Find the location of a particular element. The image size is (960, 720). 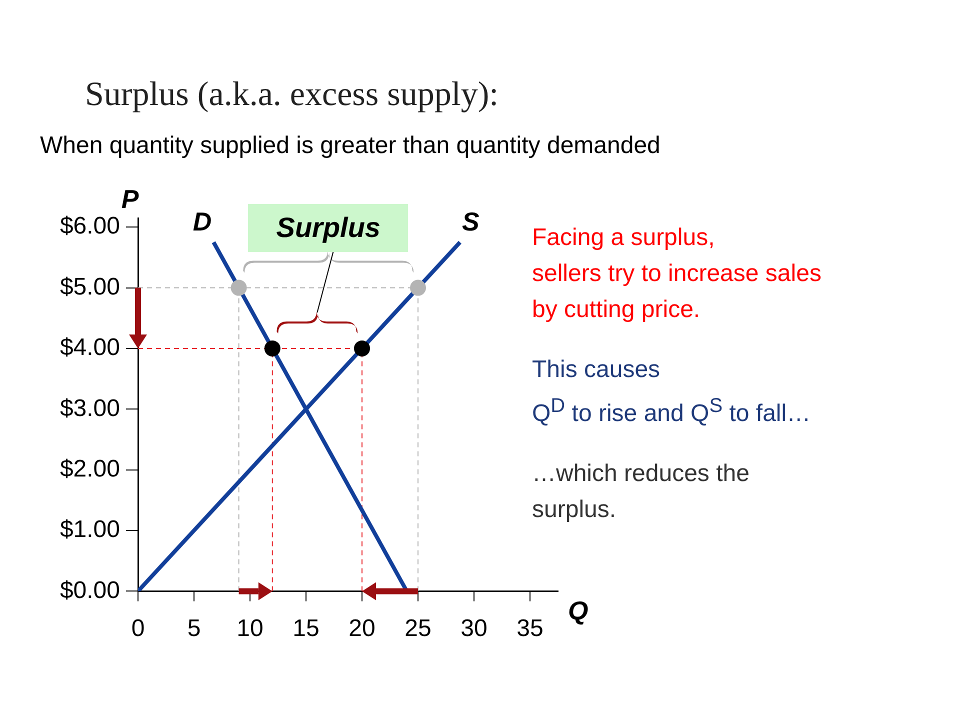

annotation: Surplus is located at coordinates (328, 228).